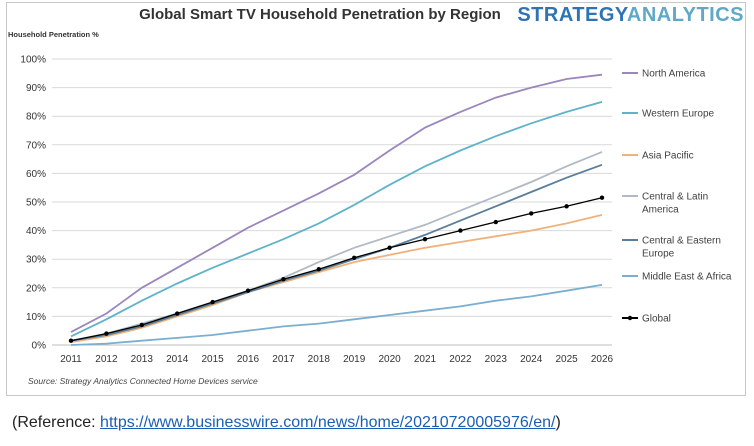 The width and height of the screenshot is (754, 446). What do you see at coordinates (678, 114) in the screenshot?
I see `legend-label: Western Europe` at bounding box center [678, 114].